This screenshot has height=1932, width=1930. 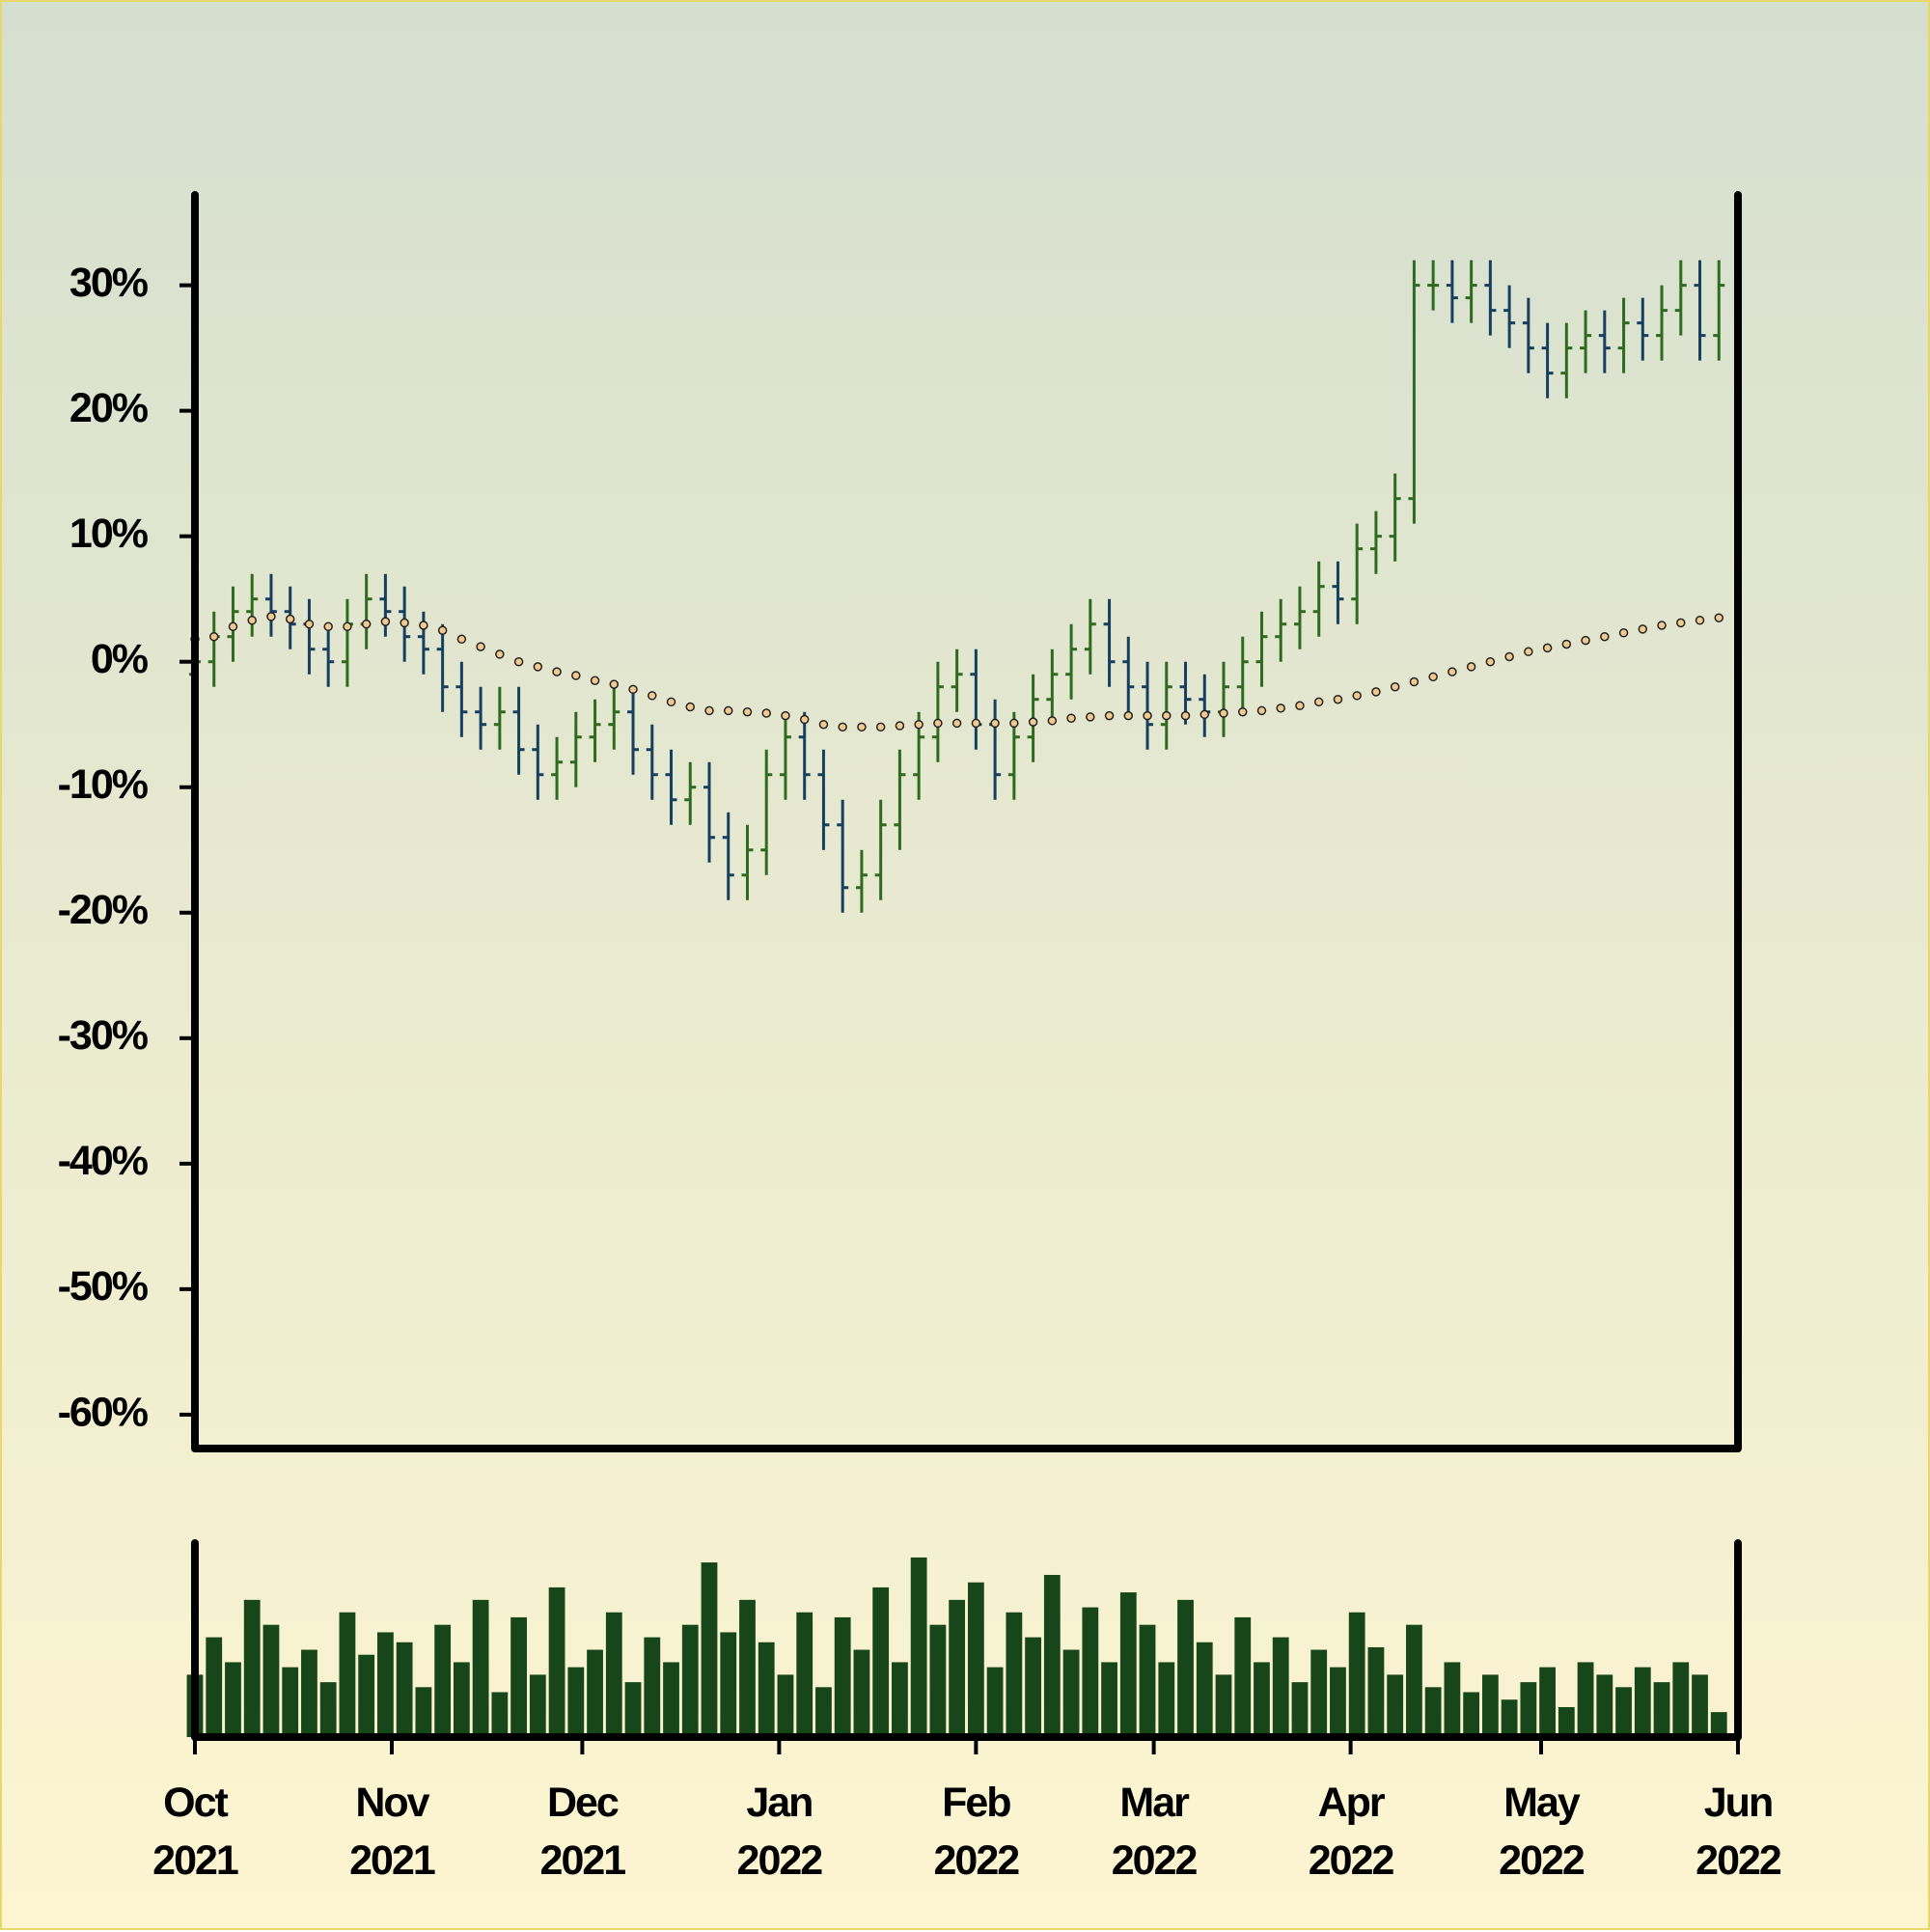 What do you see at coordinates (103, 910) in the screenshot?
I see `y-tick-label: -20%` at bounding box center [103, 910].